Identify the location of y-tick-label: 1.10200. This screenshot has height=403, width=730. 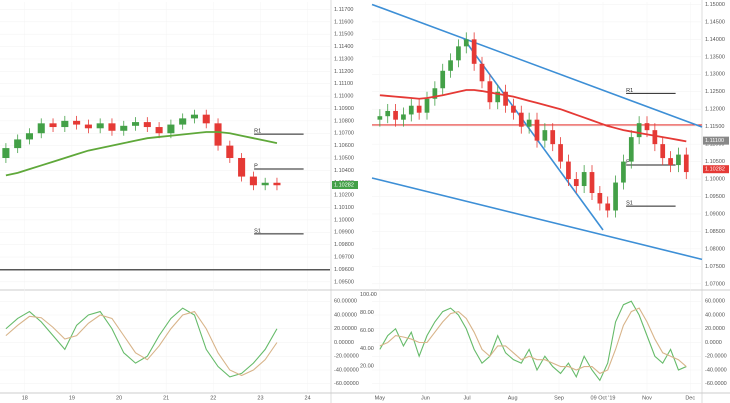
(344, 196).